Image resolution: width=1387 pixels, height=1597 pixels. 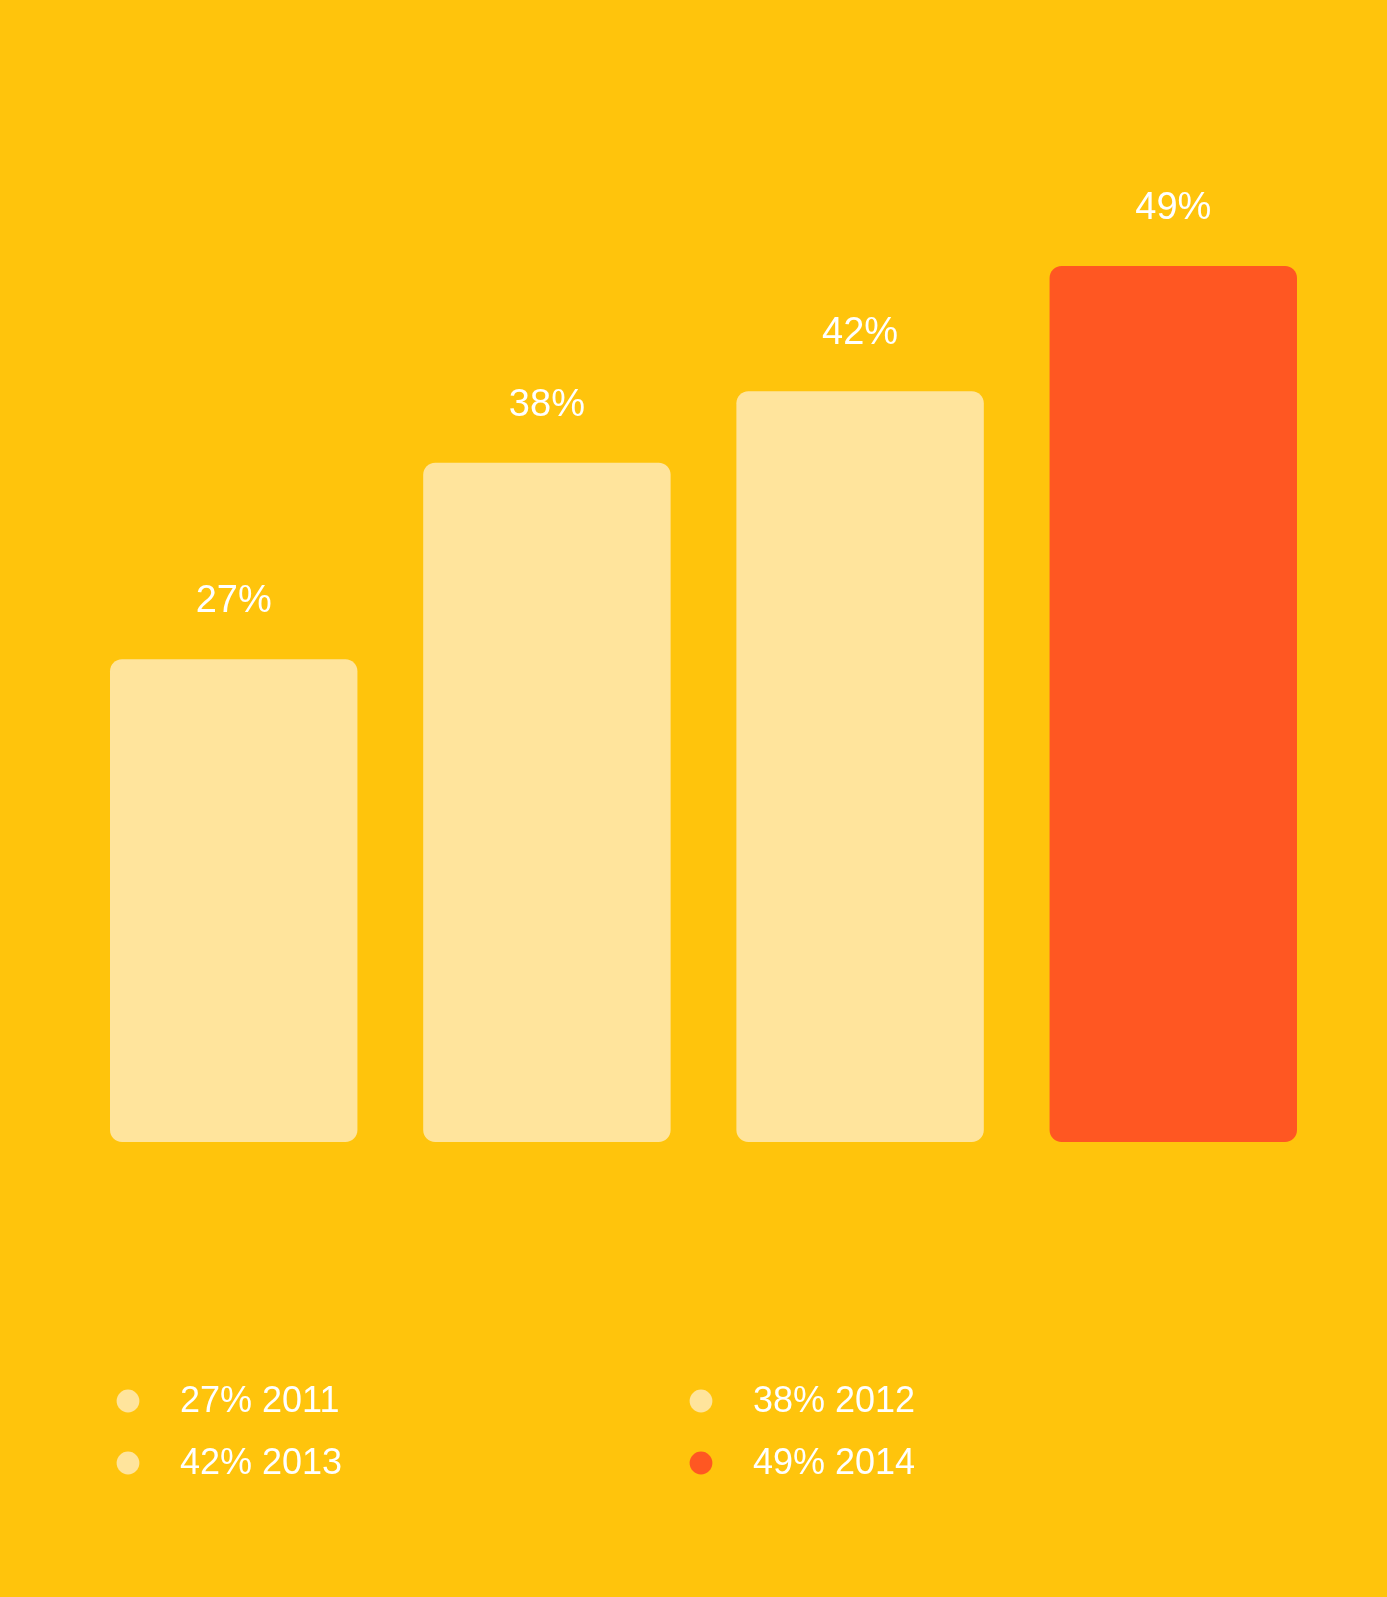 What do you see at coordinates (834, 1461) in the screenshot?
I see `legend-label: 49% 2014` at bounding box center [834, 1461].